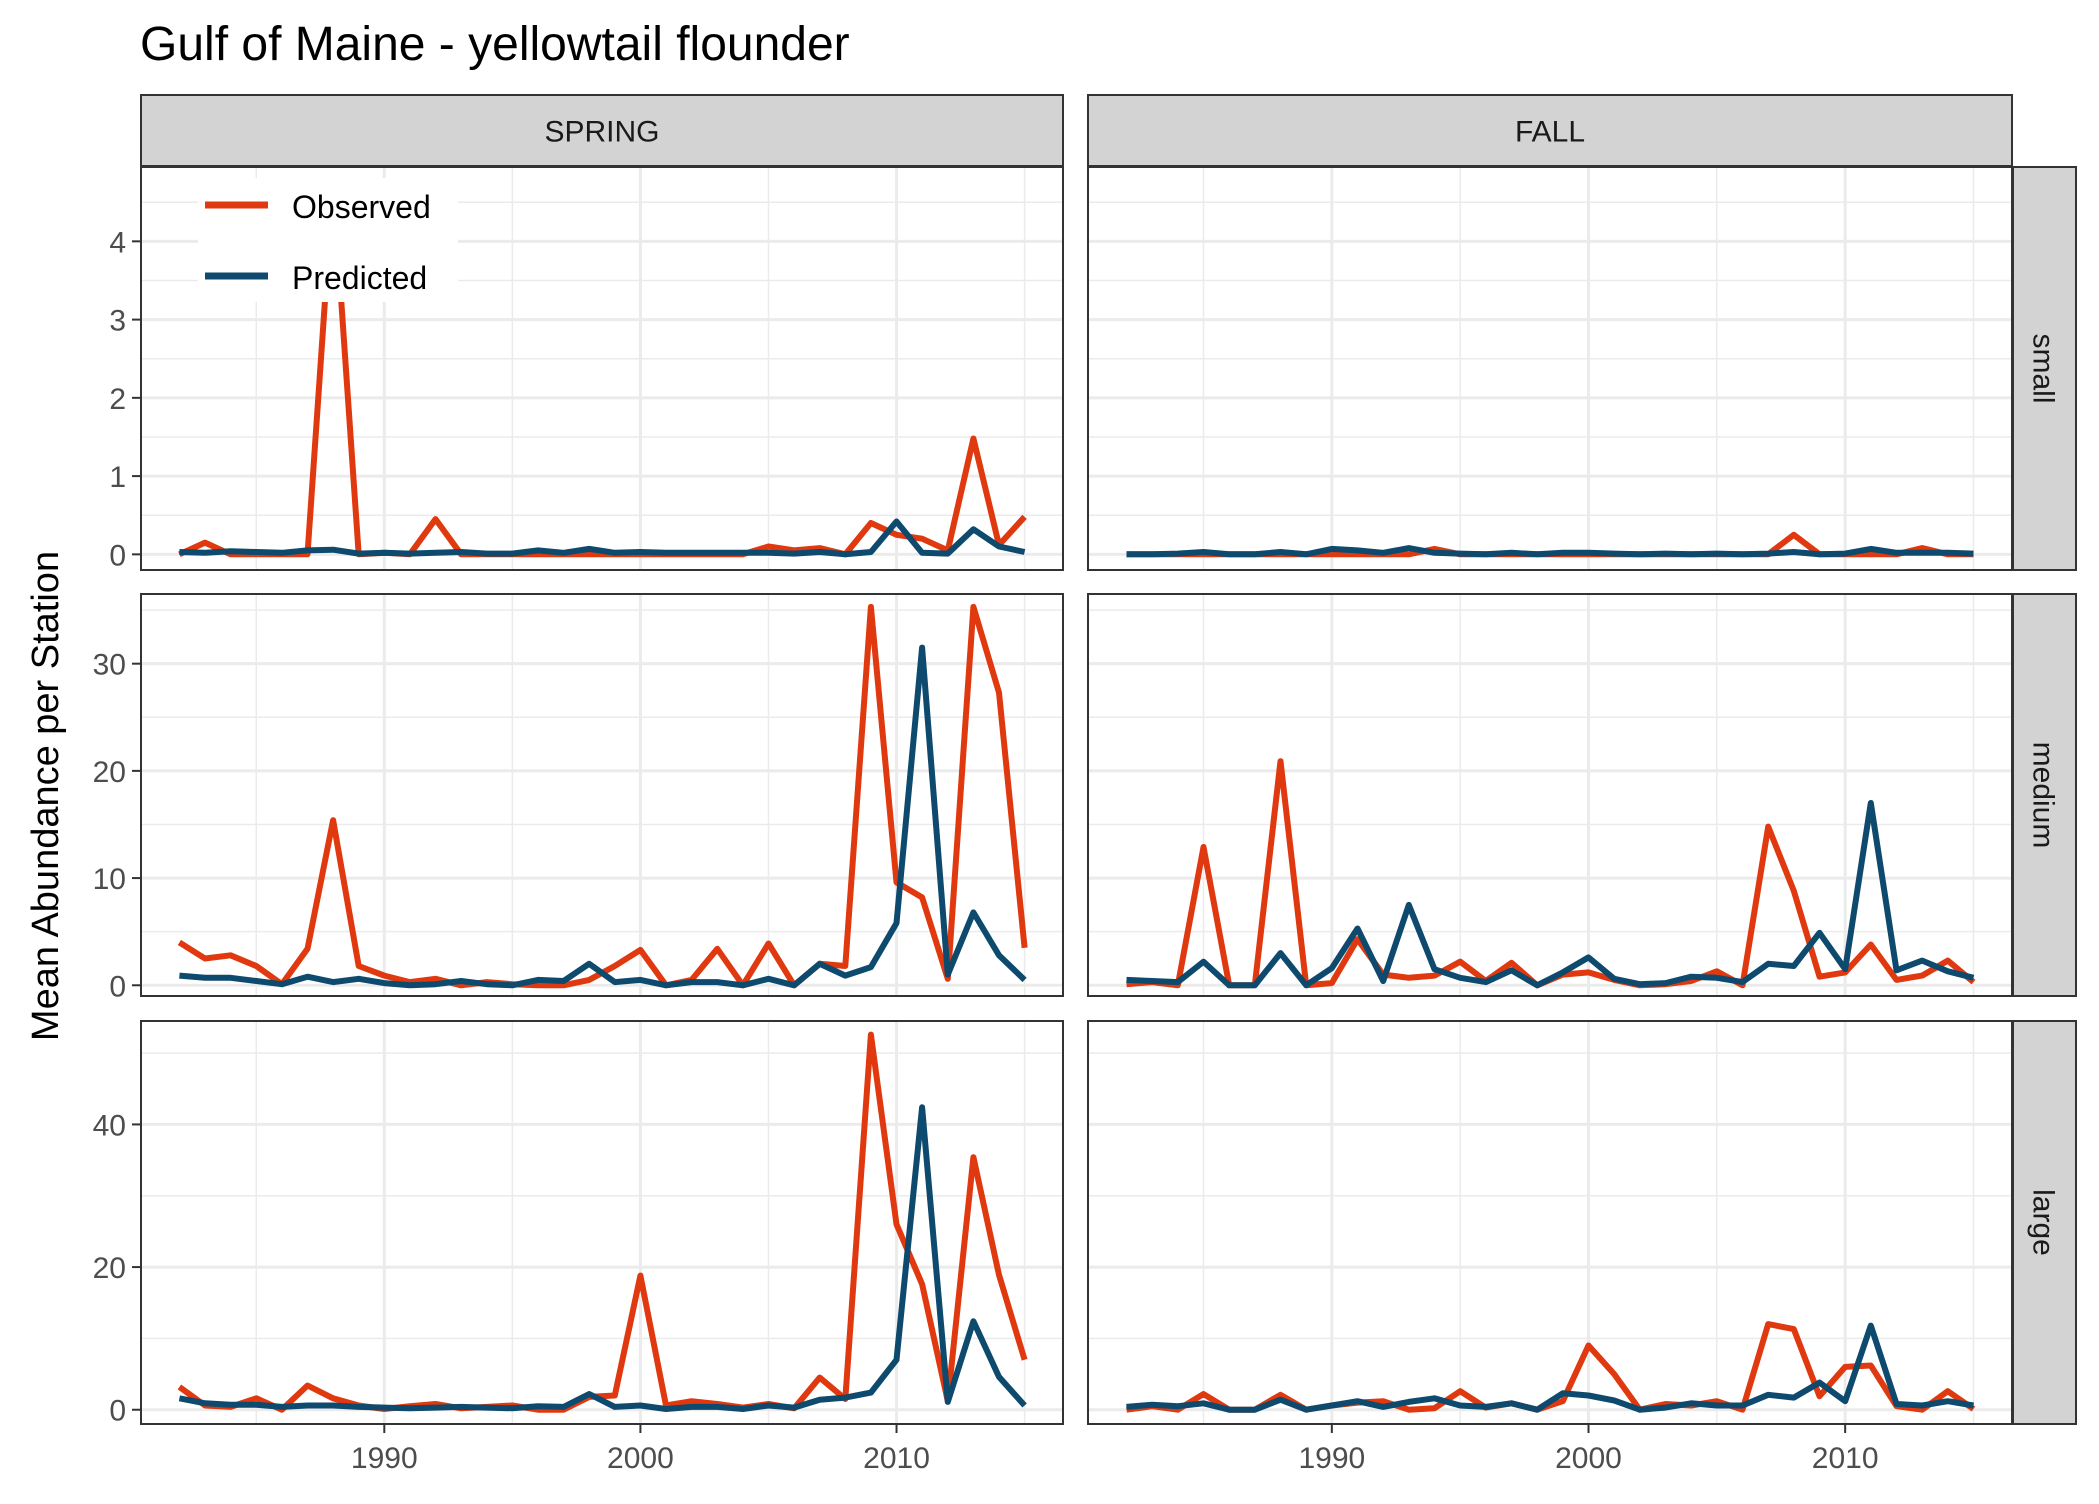  I want to click on legend-label-predicted: Predicted, so click(359, 278).